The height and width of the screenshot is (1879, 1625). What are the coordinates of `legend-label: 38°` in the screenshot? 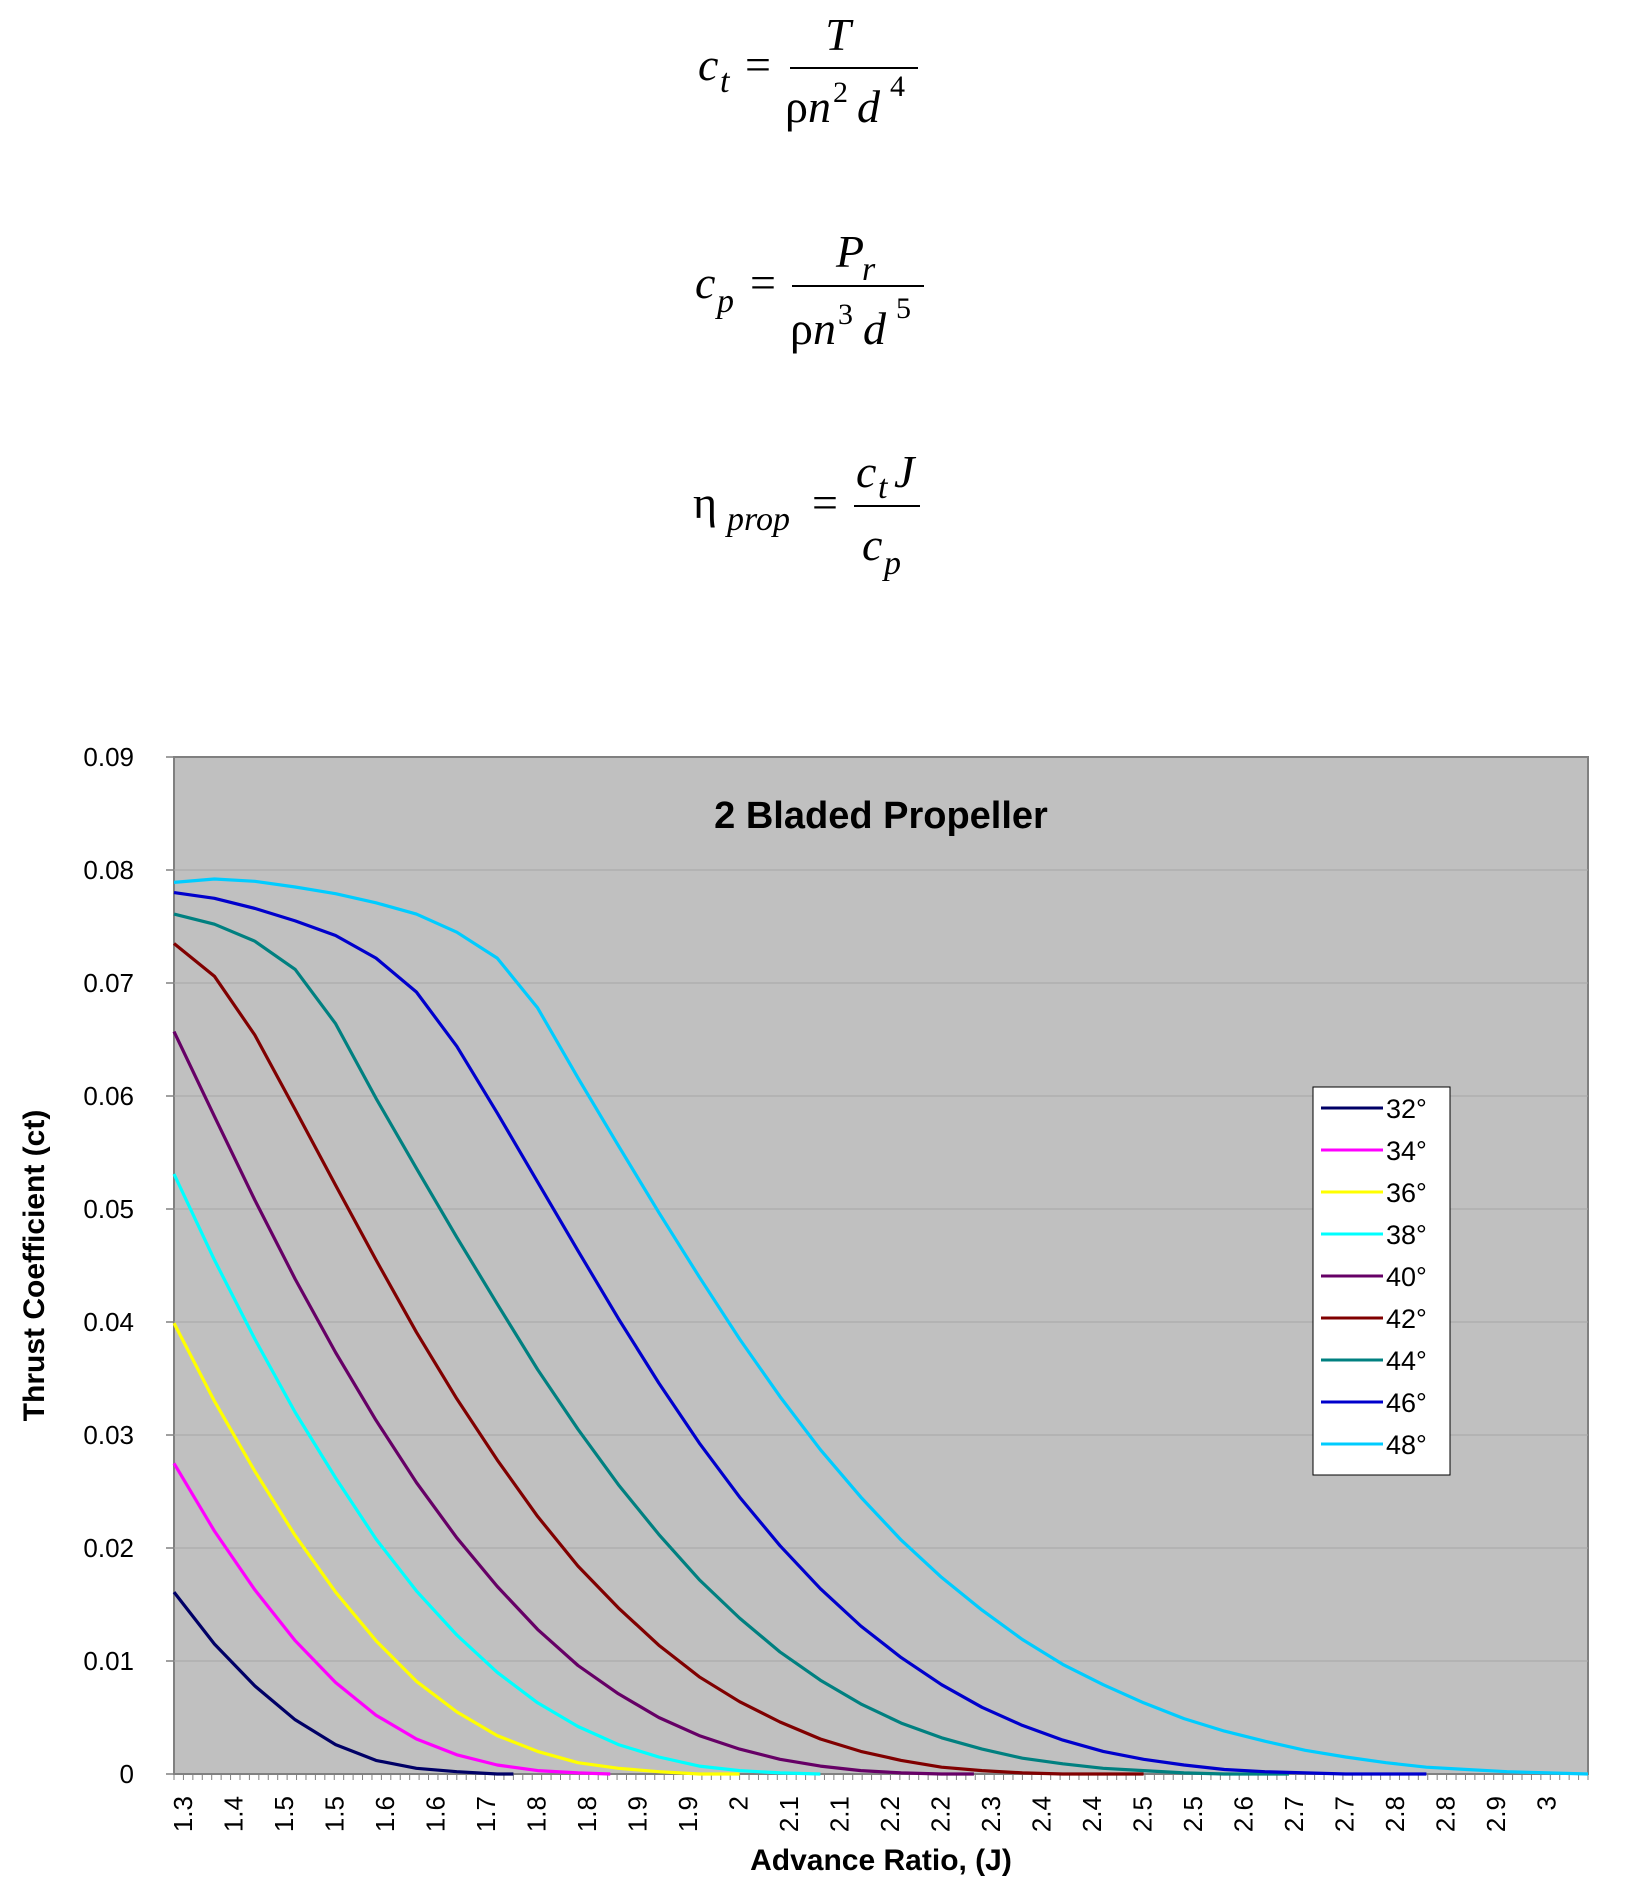 It's located at (1406, 1235).